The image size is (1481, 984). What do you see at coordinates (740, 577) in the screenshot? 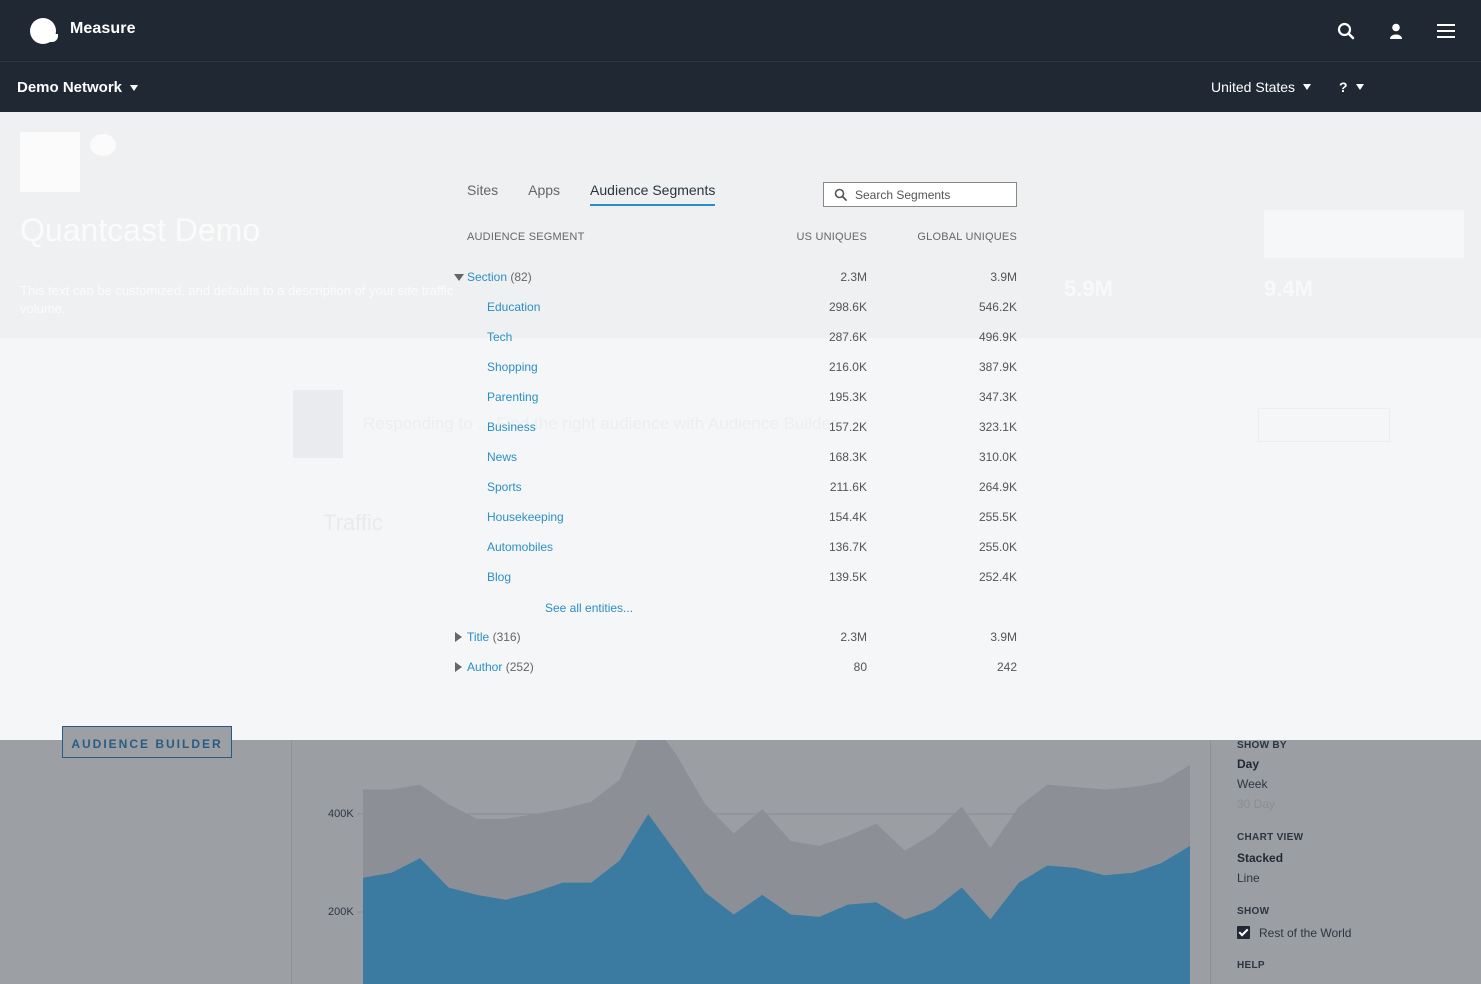
I see `segment-row: Blog 139.5K 252.4K` at bounding box center [740, 577].